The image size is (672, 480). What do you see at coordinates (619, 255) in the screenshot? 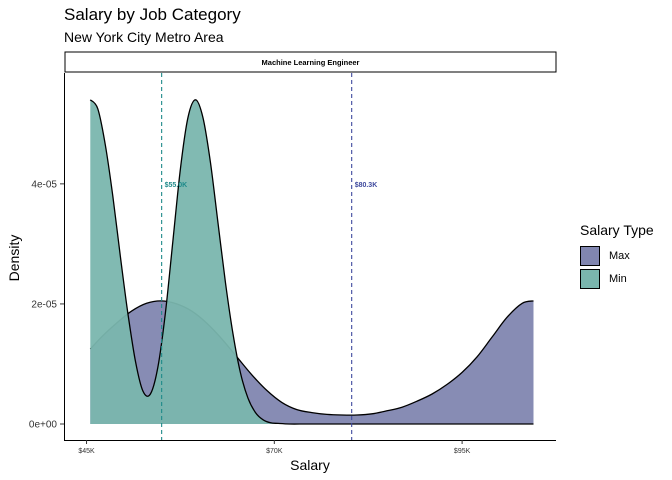
I see `legend-label-max: Max` at bounding box center [619, 255].